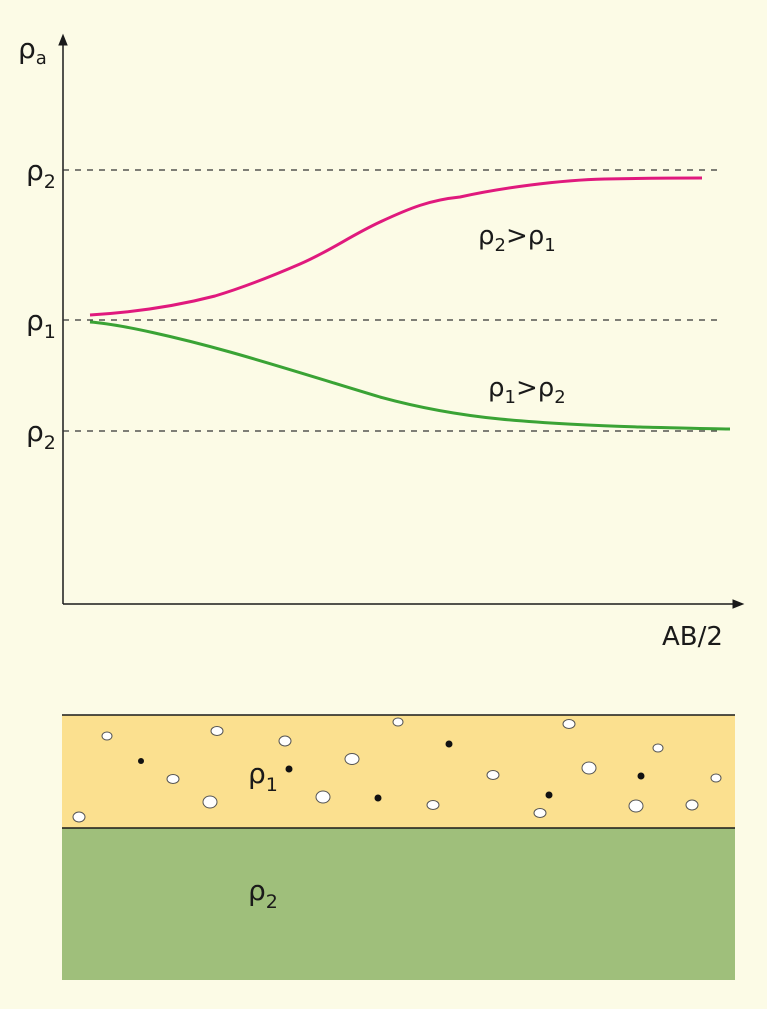 The width and height of the screenshot is (767, 1009). I want to click on top-layer, so click(398, 771).